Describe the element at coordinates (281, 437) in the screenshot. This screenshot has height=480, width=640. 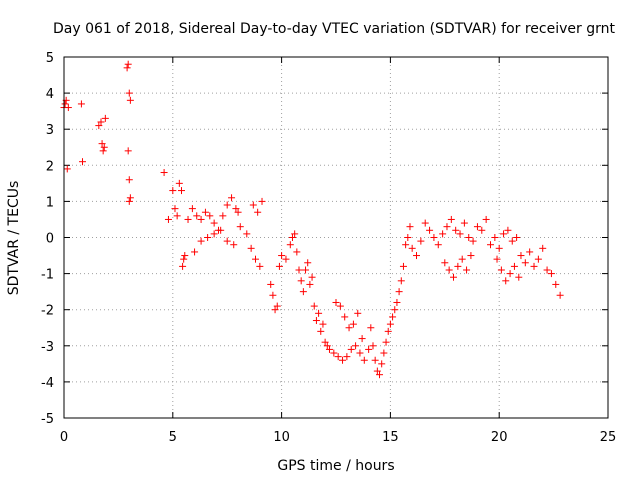
I see `x-tick-label: 10` at that location.